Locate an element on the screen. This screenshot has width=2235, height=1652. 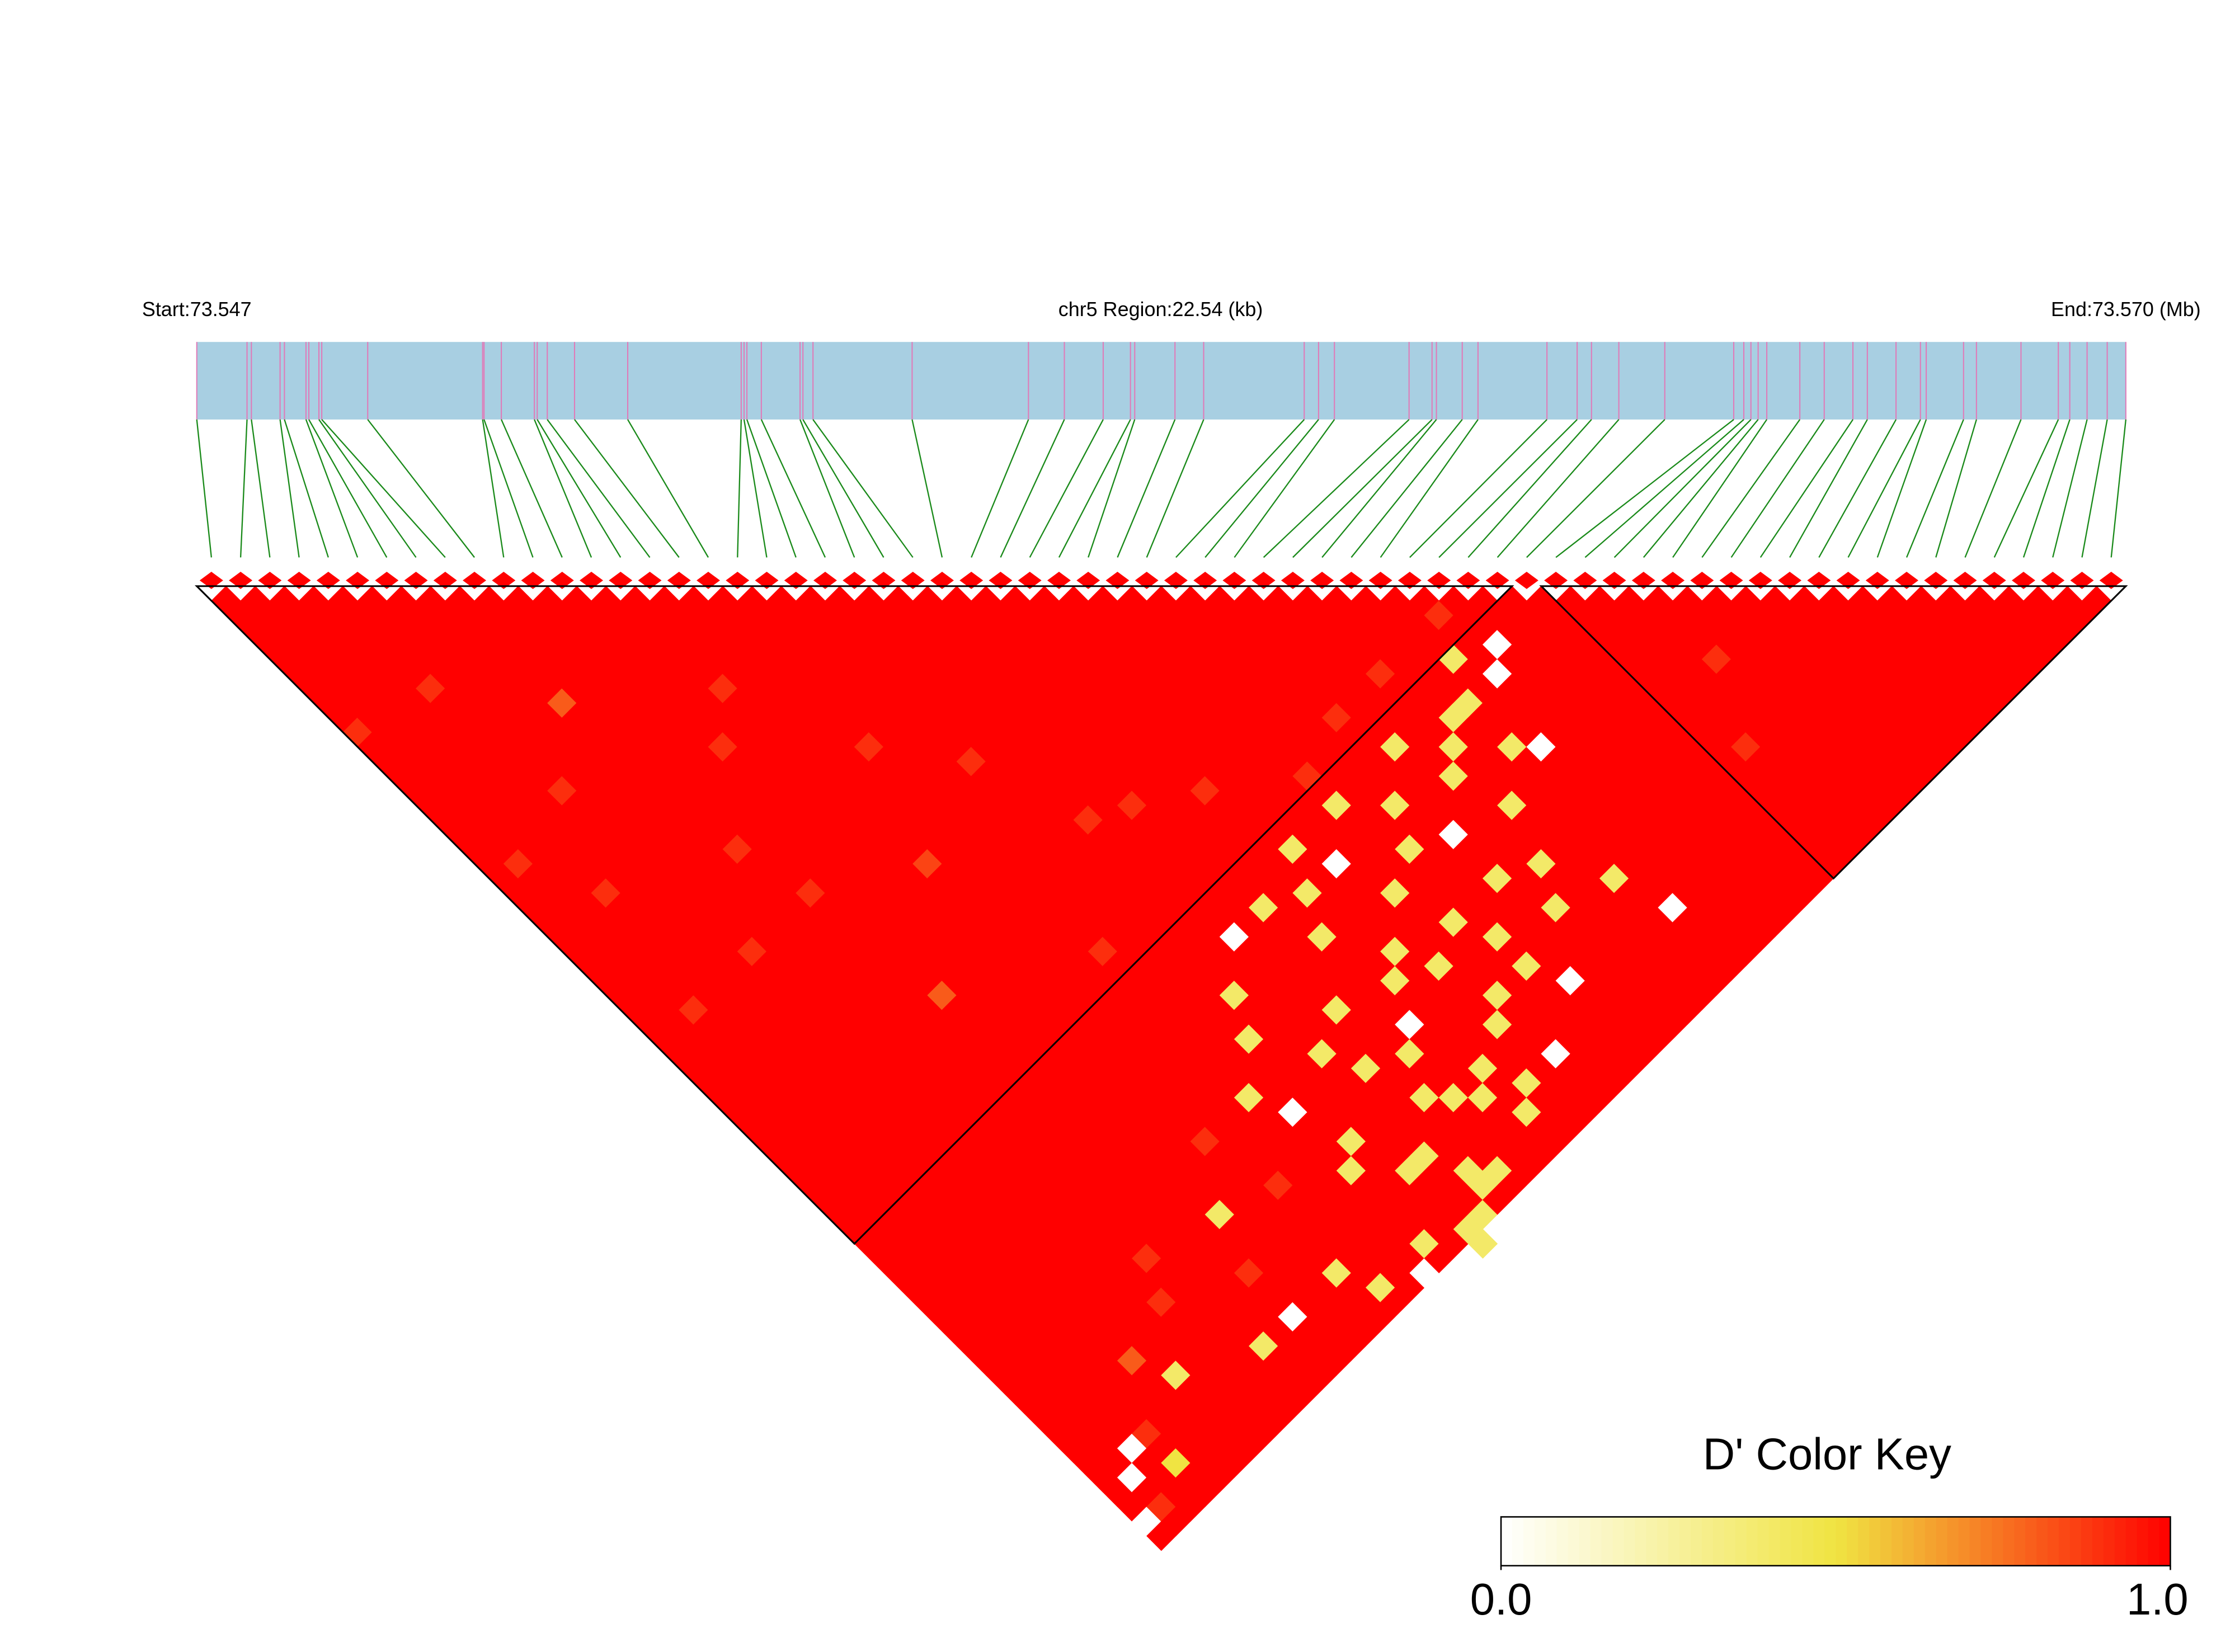
region-subtitle: chr5 Region:22.54 (kb) is located at coordinates (1160, 310).